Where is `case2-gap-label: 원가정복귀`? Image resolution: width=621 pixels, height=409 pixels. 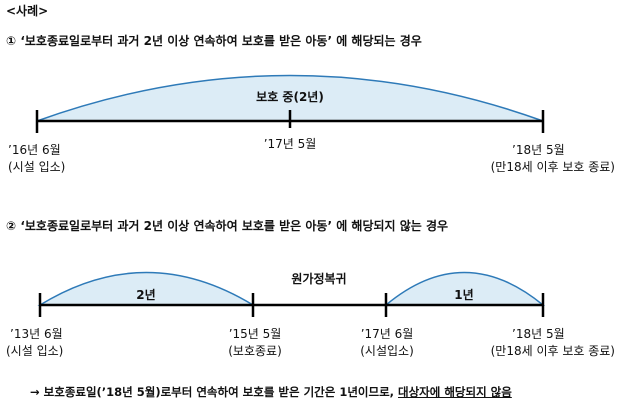
case2-gap-label: 원가정복귀 is located at coordinates (319, 279).